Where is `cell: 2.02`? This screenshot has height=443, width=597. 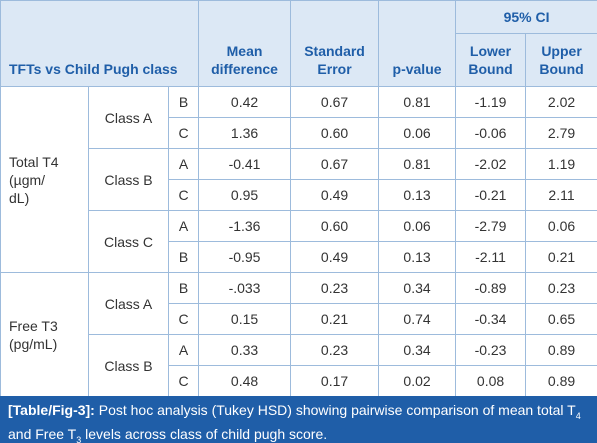 cell: 2.02 is located at coordinates (561, 102).